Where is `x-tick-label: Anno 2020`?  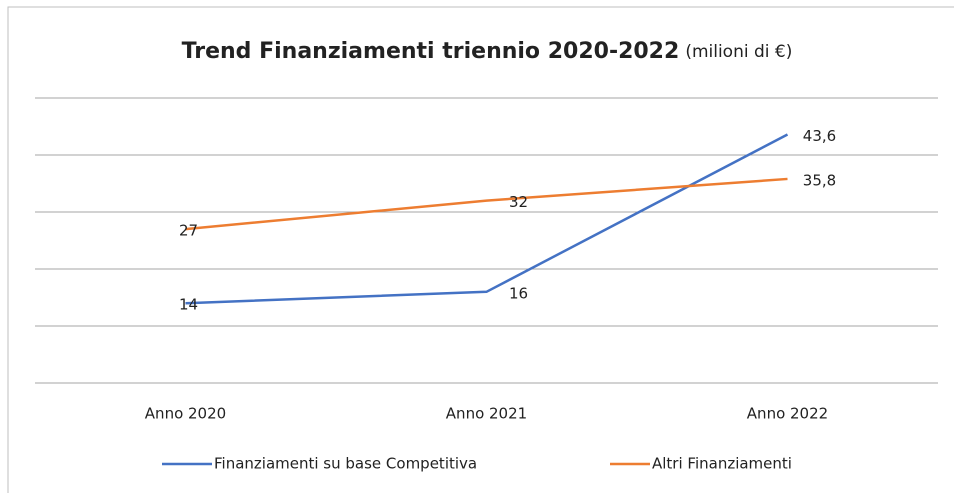
x-tick-label: Anno 2020 is located at coordinates (185, 414).